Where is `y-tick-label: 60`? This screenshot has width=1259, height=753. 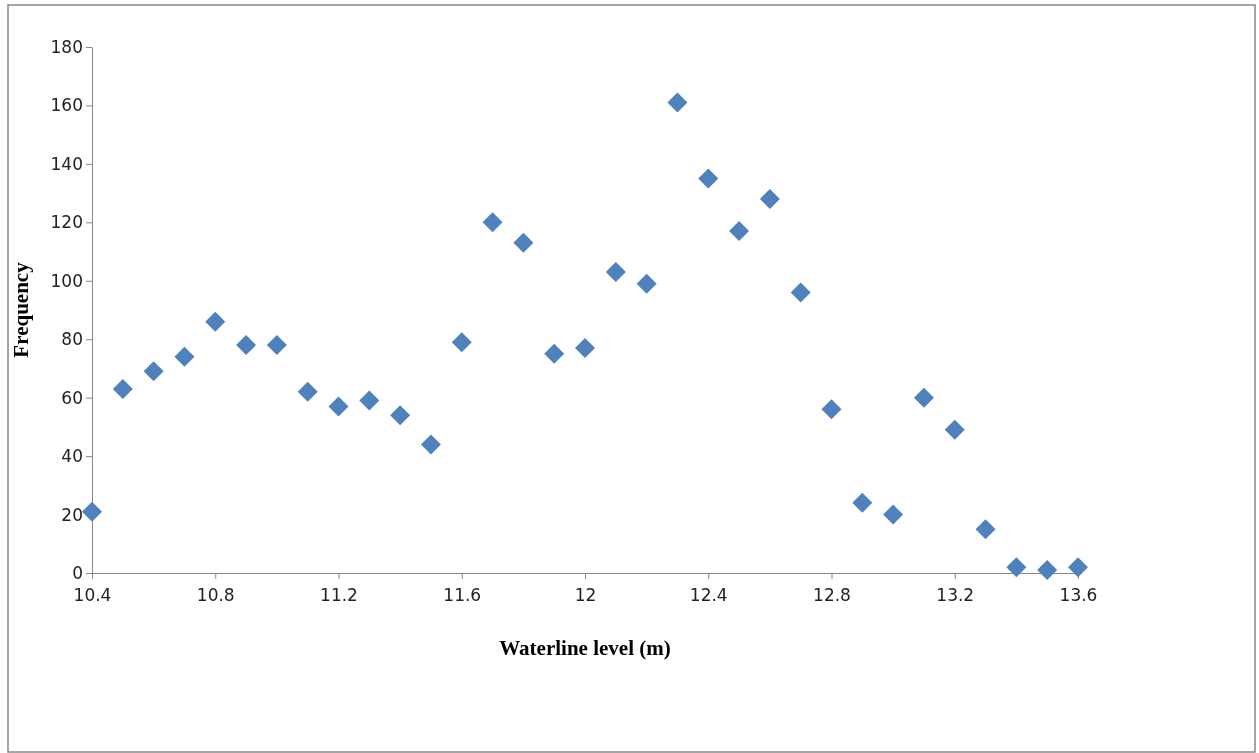 y-tick-label: 60 is located at coordinates (72, 397).